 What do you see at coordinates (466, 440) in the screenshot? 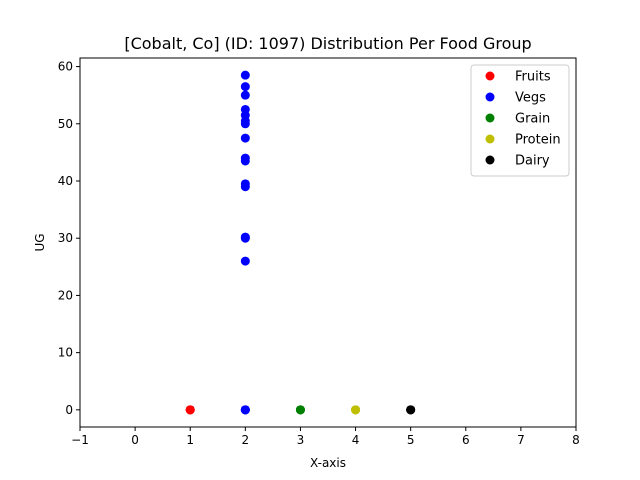
I see `x-tick-label: 6` at bounding box center [466, 440].